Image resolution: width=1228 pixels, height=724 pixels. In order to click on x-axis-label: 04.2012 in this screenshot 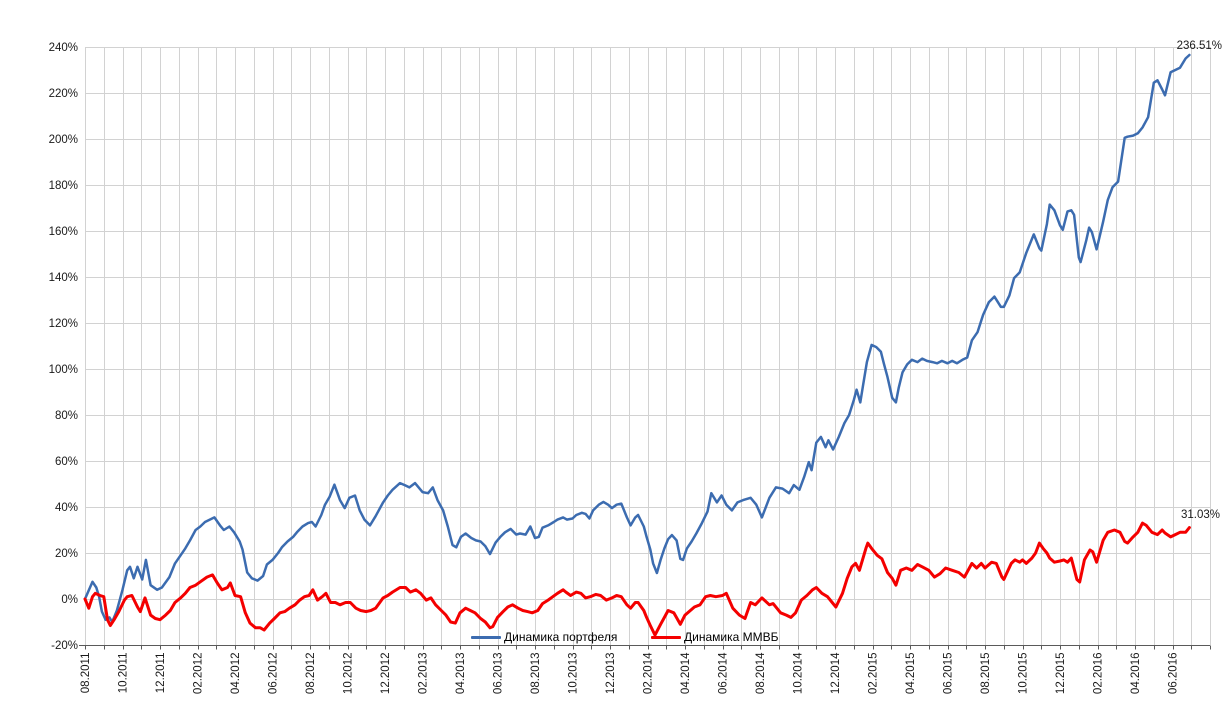, I will do `click(236, 674)`.